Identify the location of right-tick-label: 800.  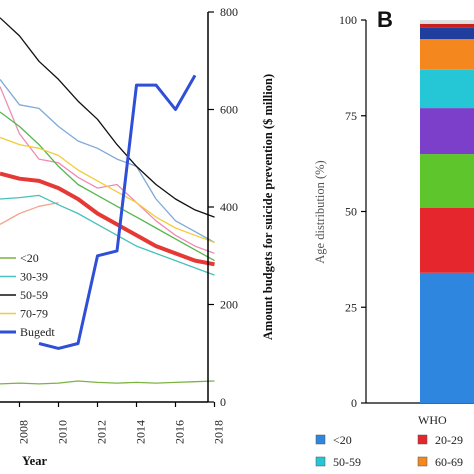
(229, 12).